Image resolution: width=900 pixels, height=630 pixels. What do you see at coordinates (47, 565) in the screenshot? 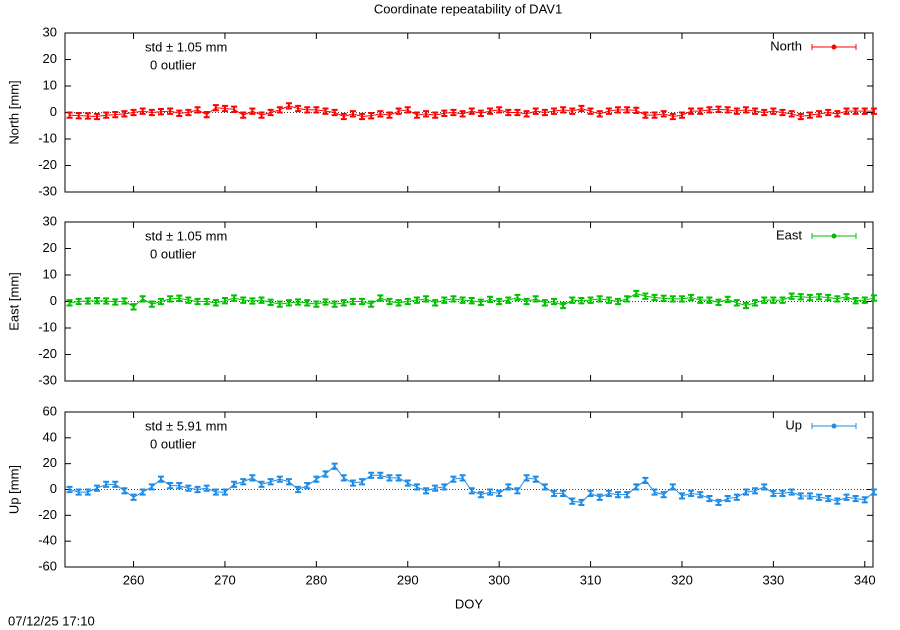
I see `y-tick-label: -60` at bounding box center [47, 565].